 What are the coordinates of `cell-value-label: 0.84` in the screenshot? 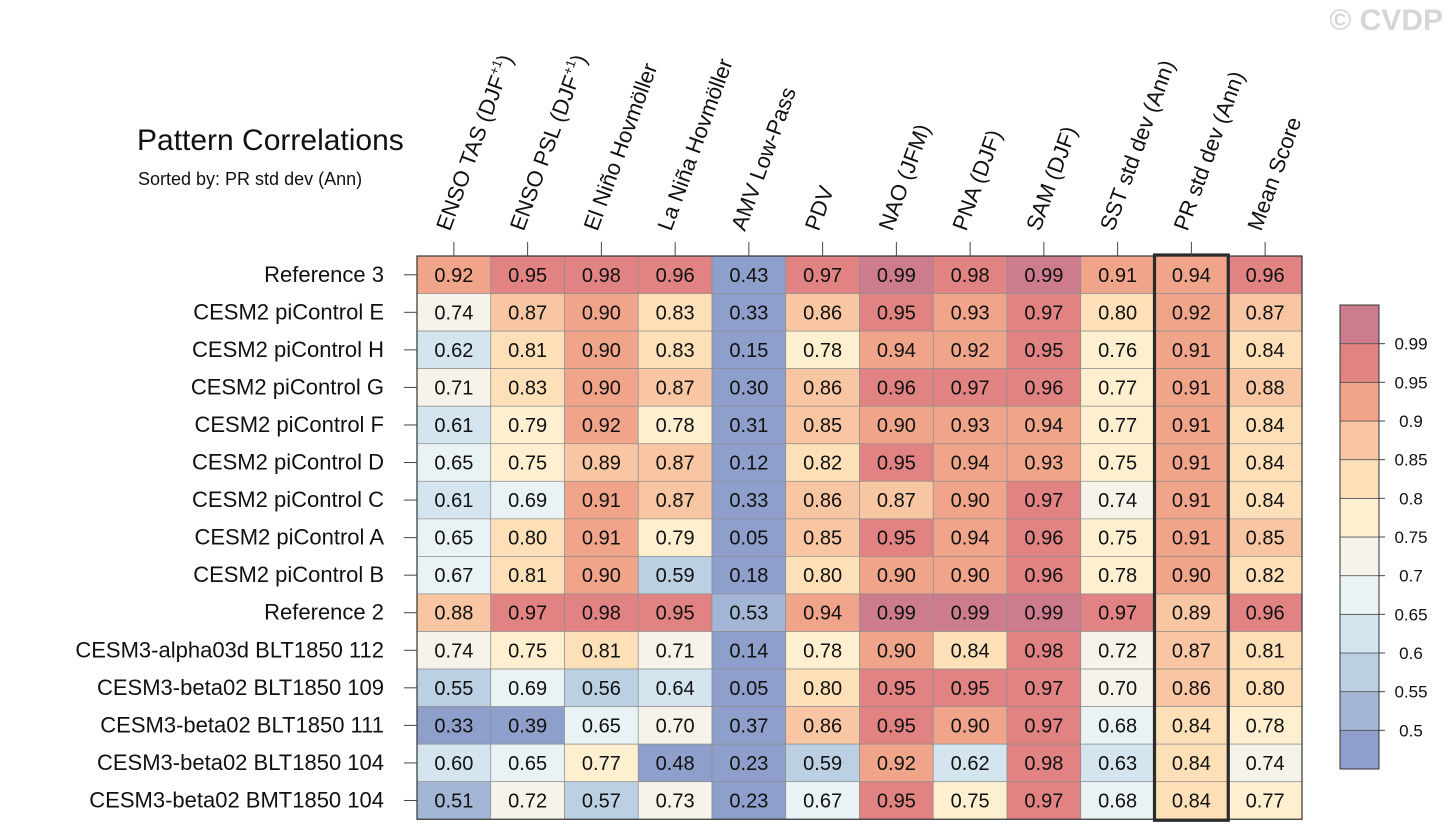 It's located at (1265, 464).